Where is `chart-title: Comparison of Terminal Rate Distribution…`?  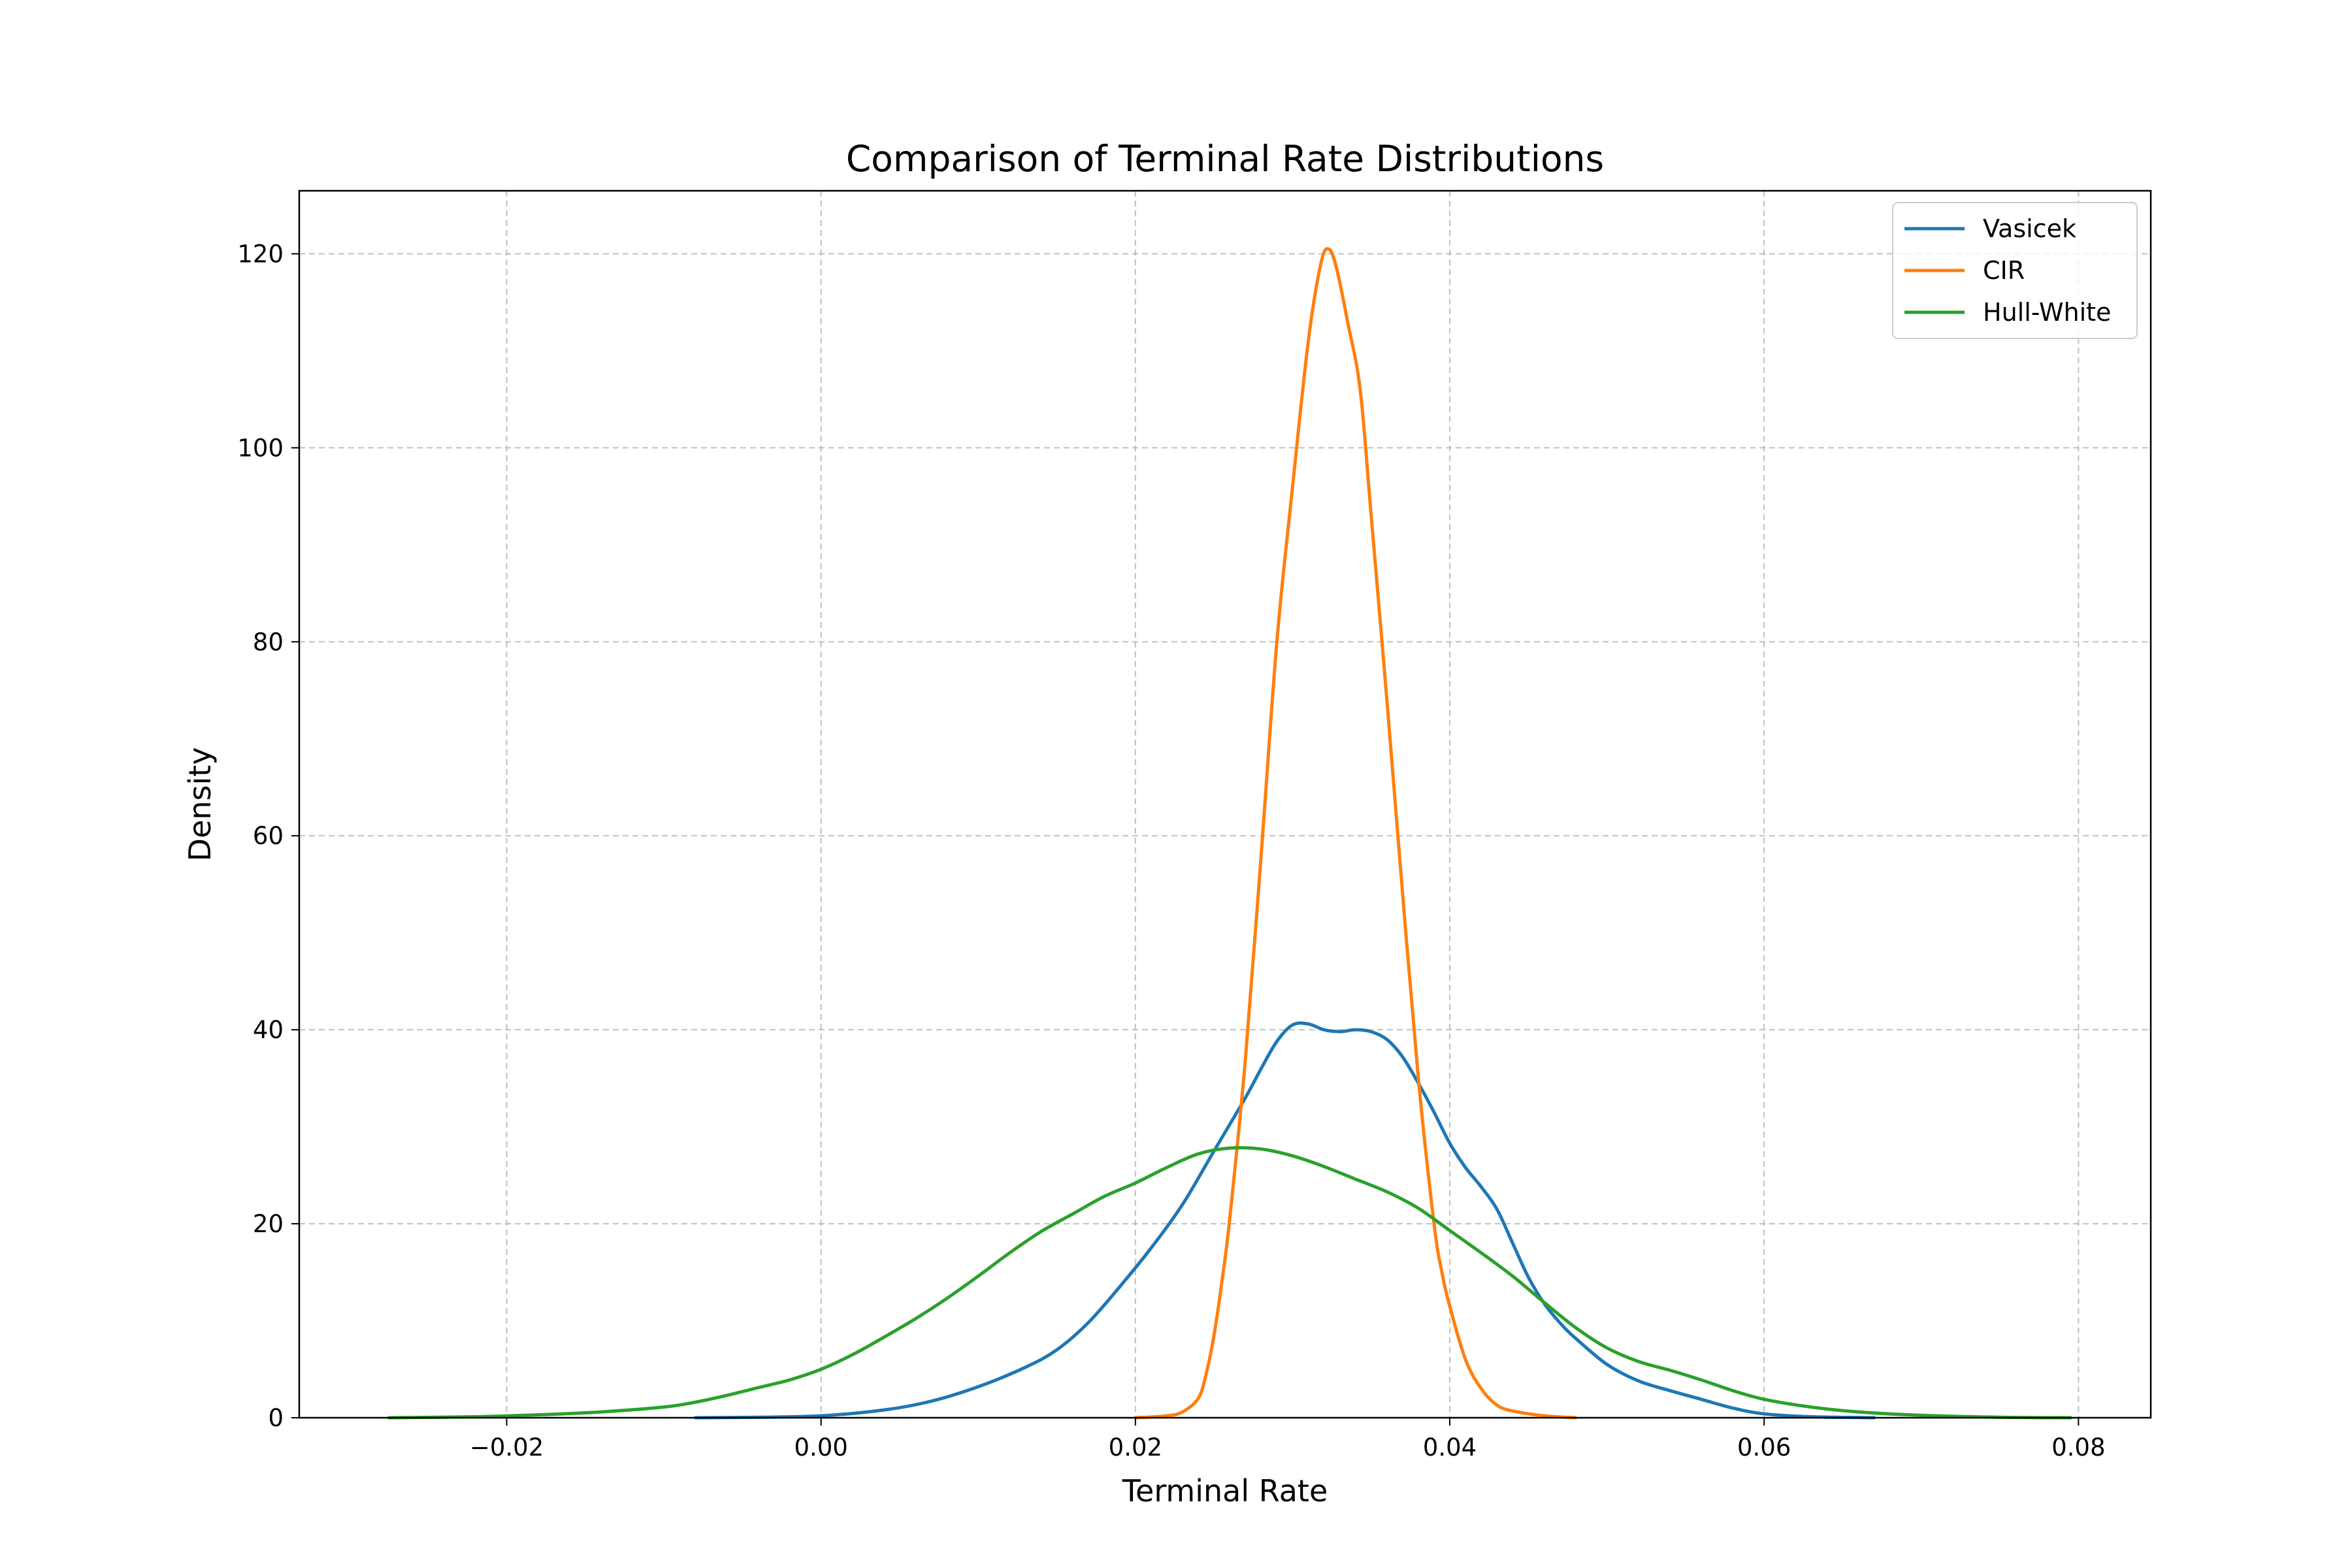 chart-title: Comparison of Terminal Rate Distribution… is located at coordinates (1225, 159).